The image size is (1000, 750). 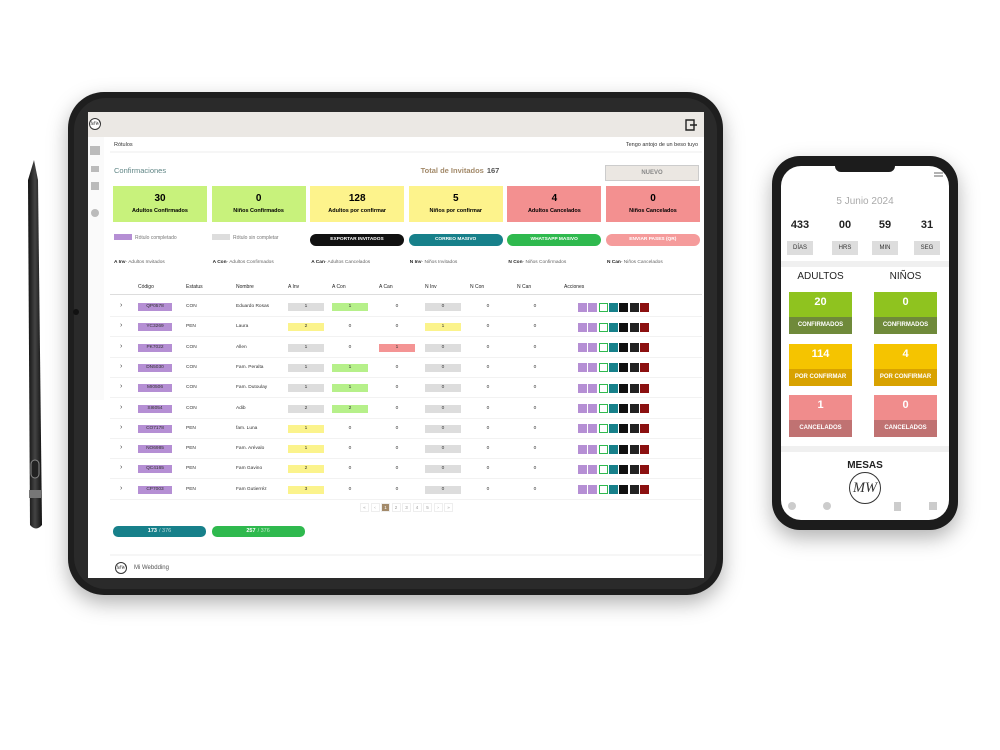 What do you see at coordinates (397, 347) in the screenshot?
I see `count-cell: 1` at bounding box center [397, 347].